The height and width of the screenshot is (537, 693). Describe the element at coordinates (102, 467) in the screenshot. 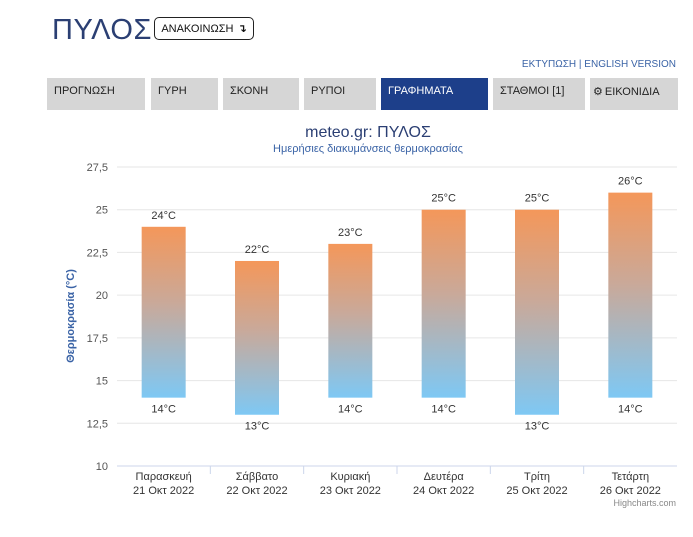

I see `y-tick-label: 10` at that location.